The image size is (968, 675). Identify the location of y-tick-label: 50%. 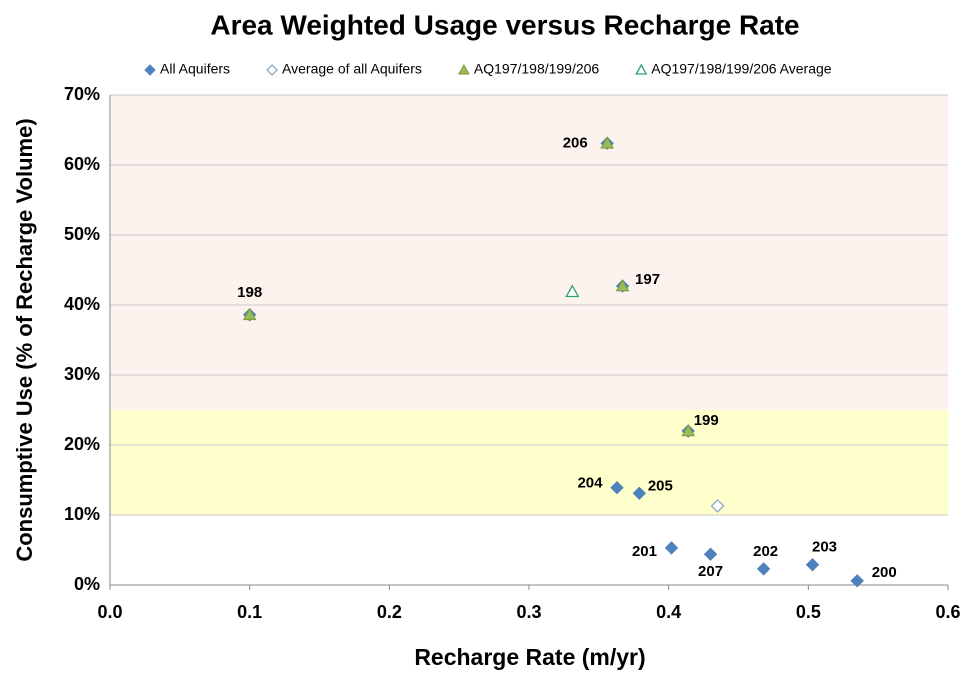
(82, 234).